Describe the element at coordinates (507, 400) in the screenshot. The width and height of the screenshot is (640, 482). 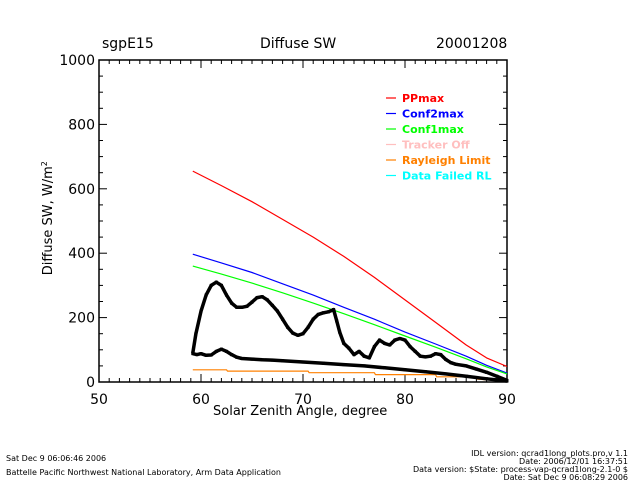
I see `x-tick-label: 90` at that location.